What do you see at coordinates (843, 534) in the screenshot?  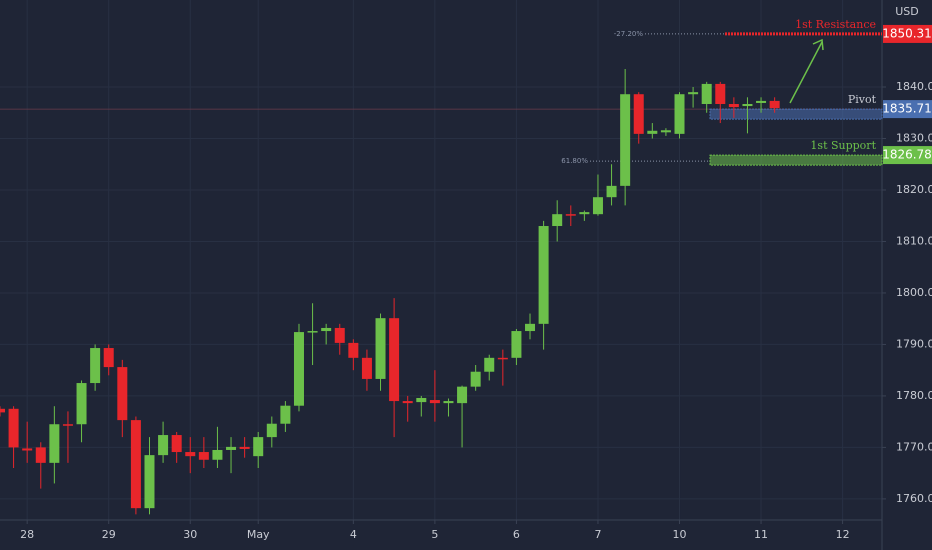 I see `x-tick-label: 12` at bounding box center [843, 534].